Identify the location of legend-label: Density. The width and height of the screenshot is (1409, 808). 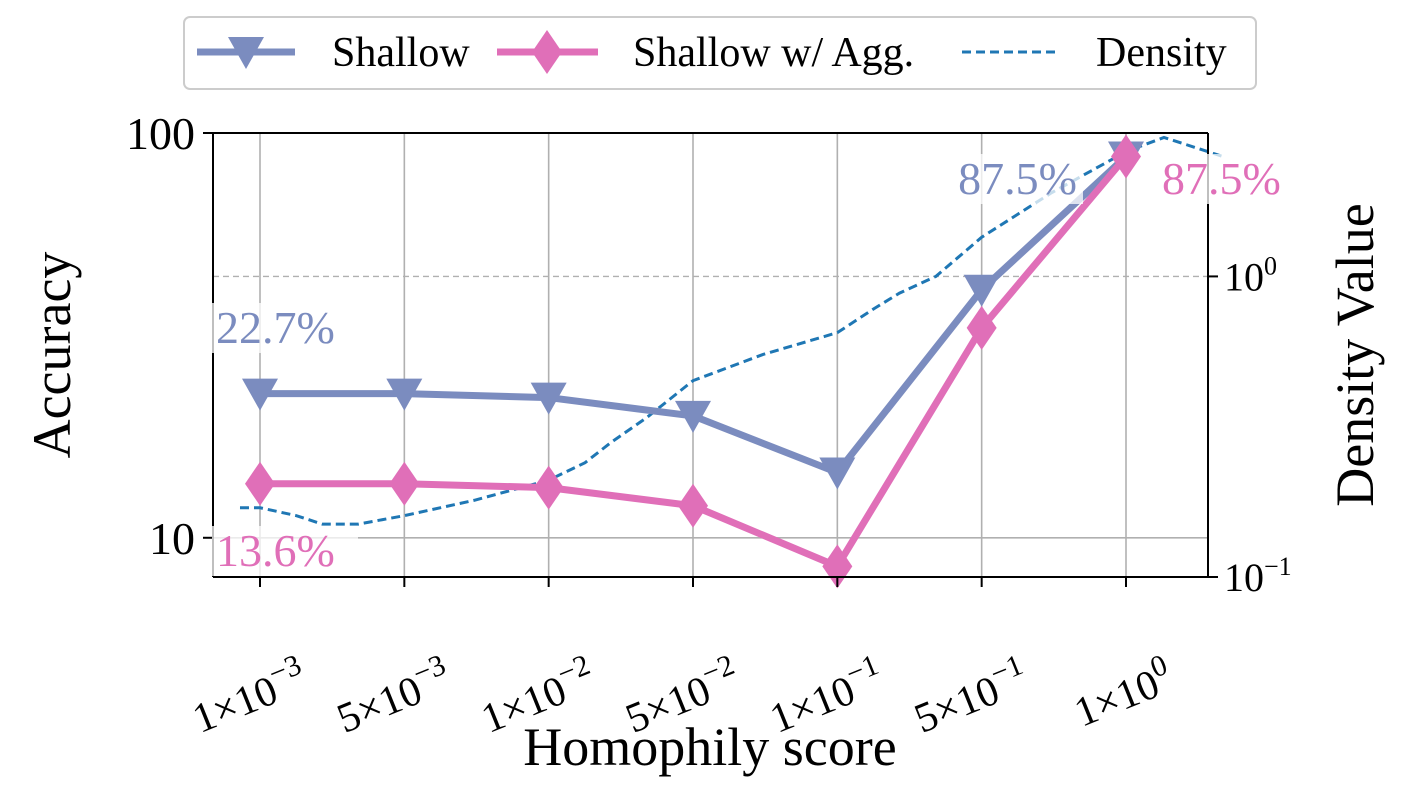
(1161, 53).